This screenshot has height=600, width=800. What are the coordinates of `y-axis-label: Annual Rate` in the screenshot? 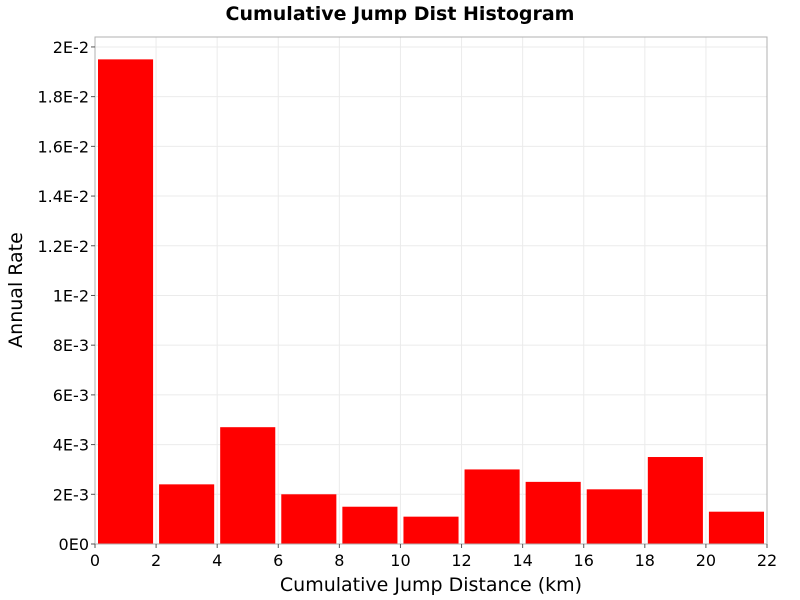 It's located at (16, 290).